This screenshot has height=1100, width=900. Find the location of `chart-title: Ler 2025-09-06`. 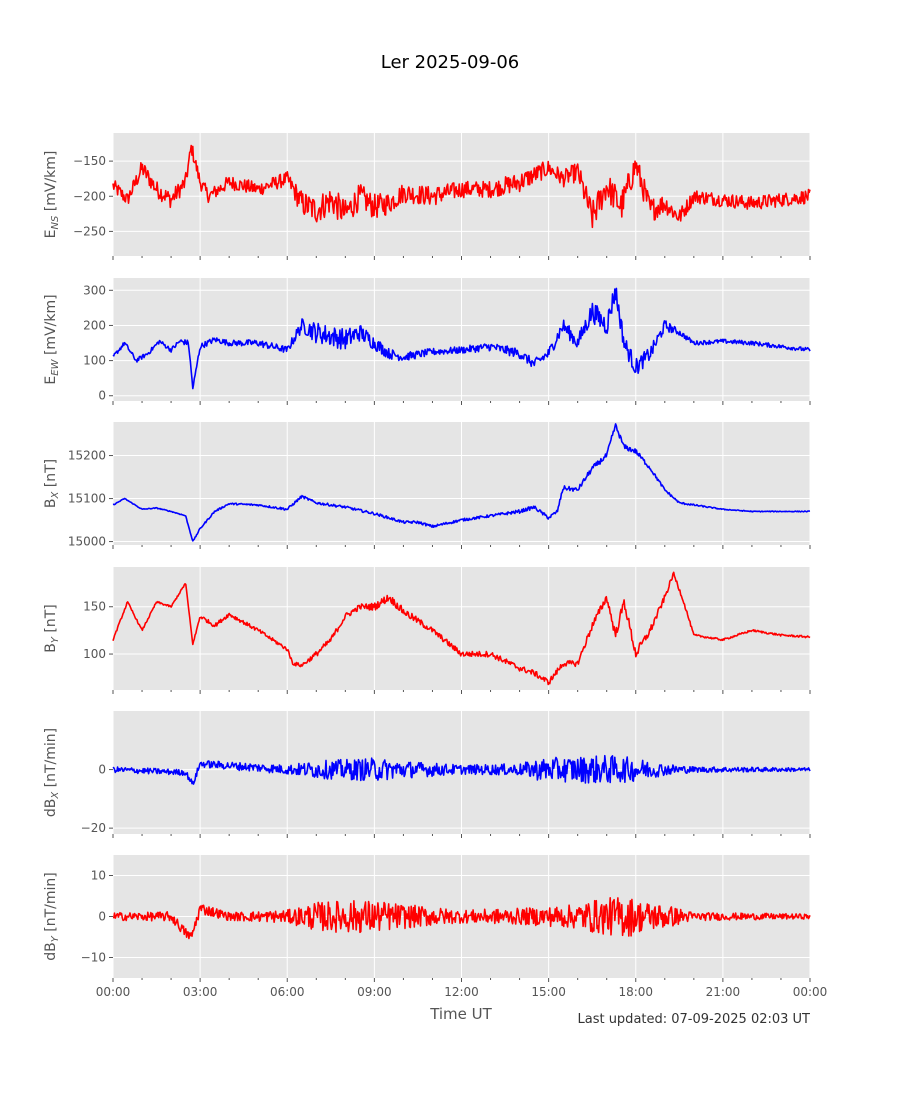

chart-title: Ler 2025-09-06 is located at coordinates (450, 62).